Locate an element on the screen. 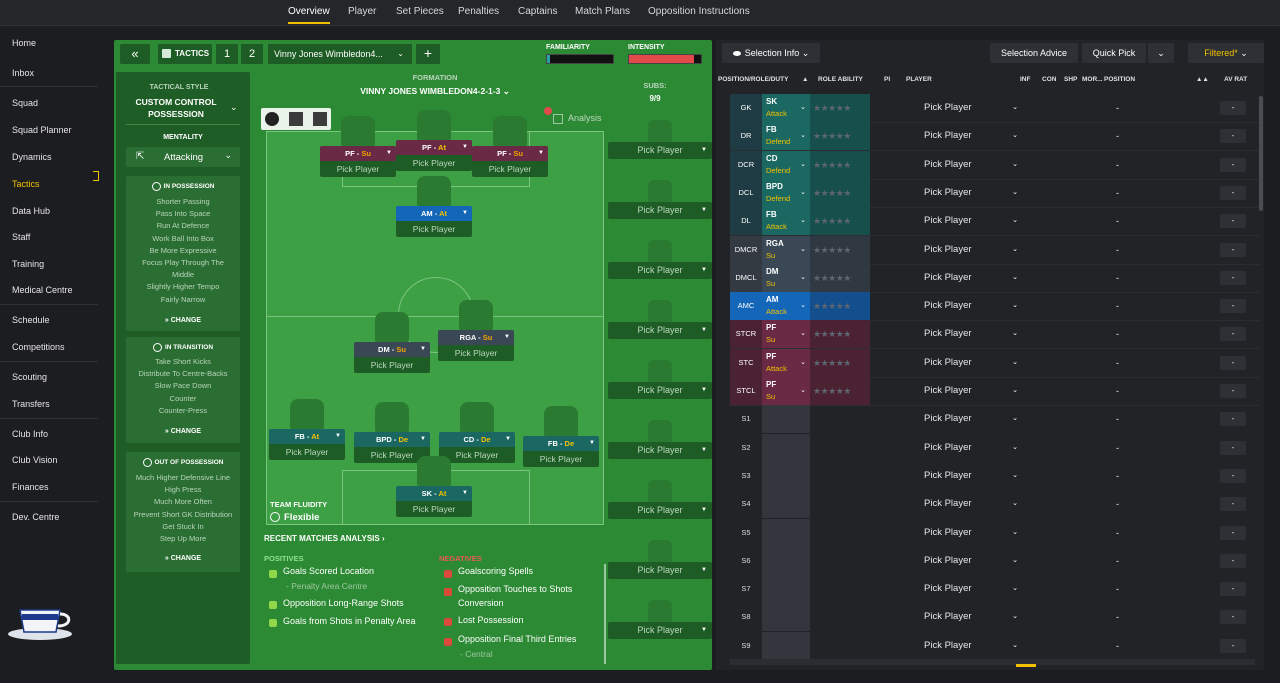 The height and width of the screenshot is (683, 1280). tab-match-plans: Match Plans is located at coordinates (603, 11).